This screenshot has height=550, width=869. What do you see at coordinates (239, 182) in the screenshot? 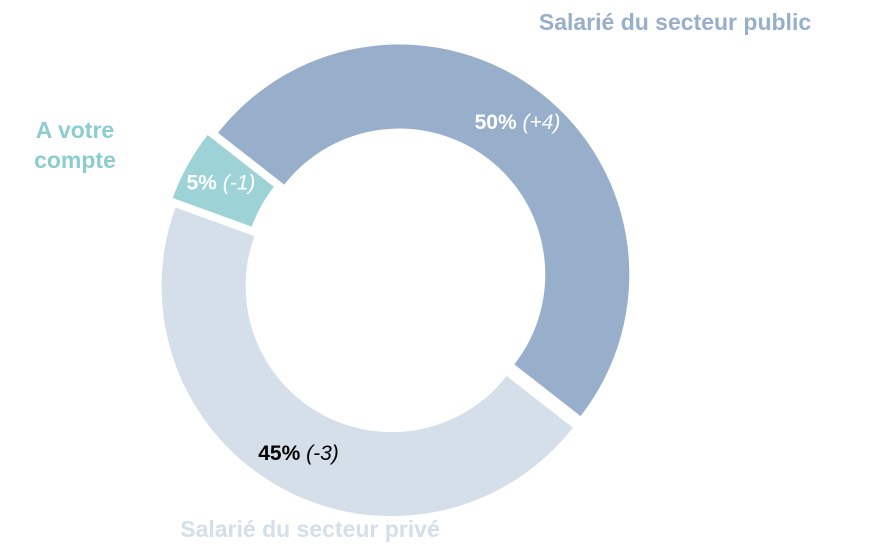
I see `change: (-1)` at bounding box center [239, 182].